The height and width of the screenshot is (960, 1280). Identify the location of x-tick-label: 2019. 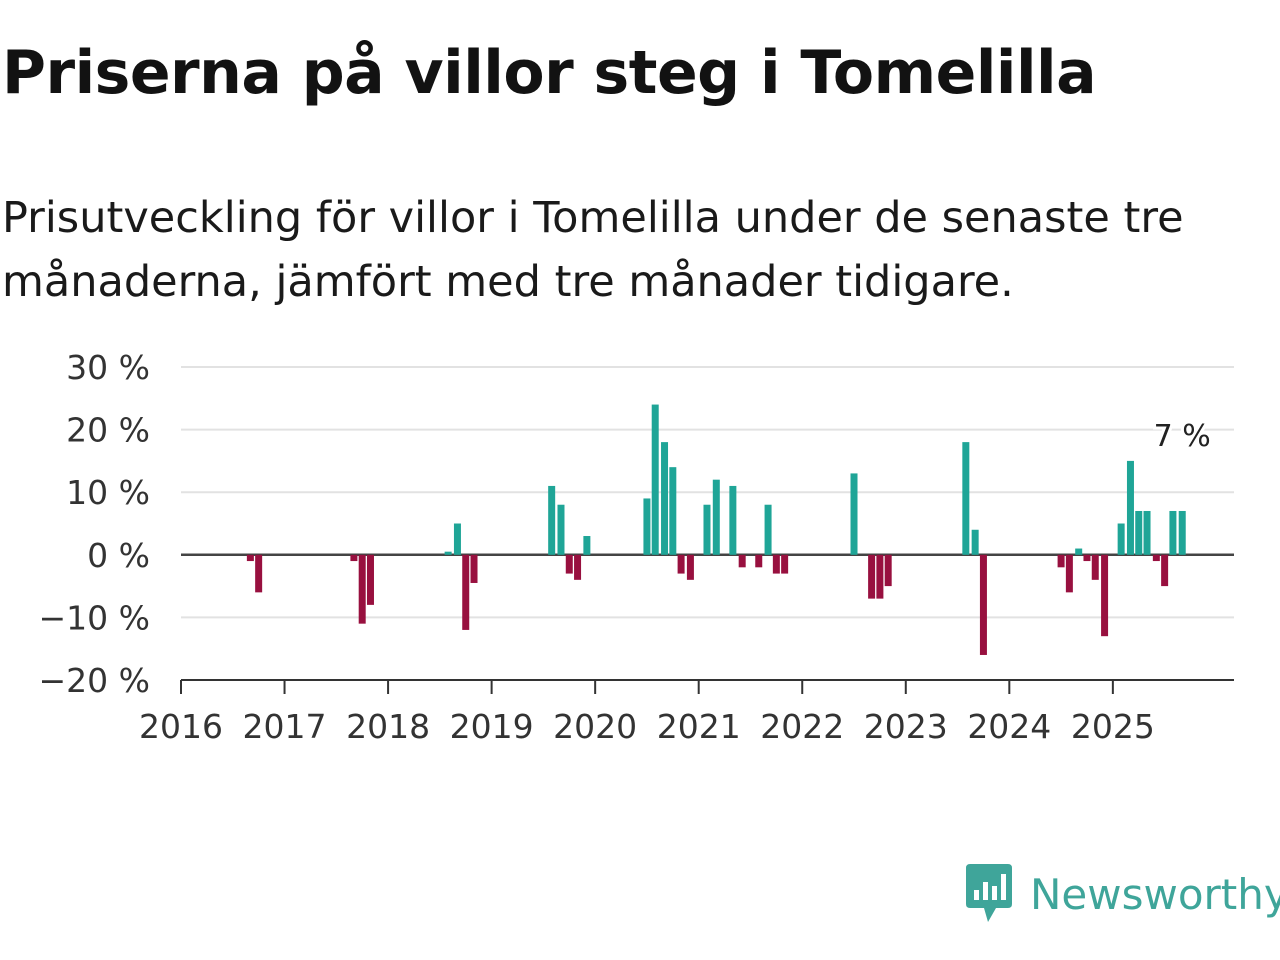
(492, 726).